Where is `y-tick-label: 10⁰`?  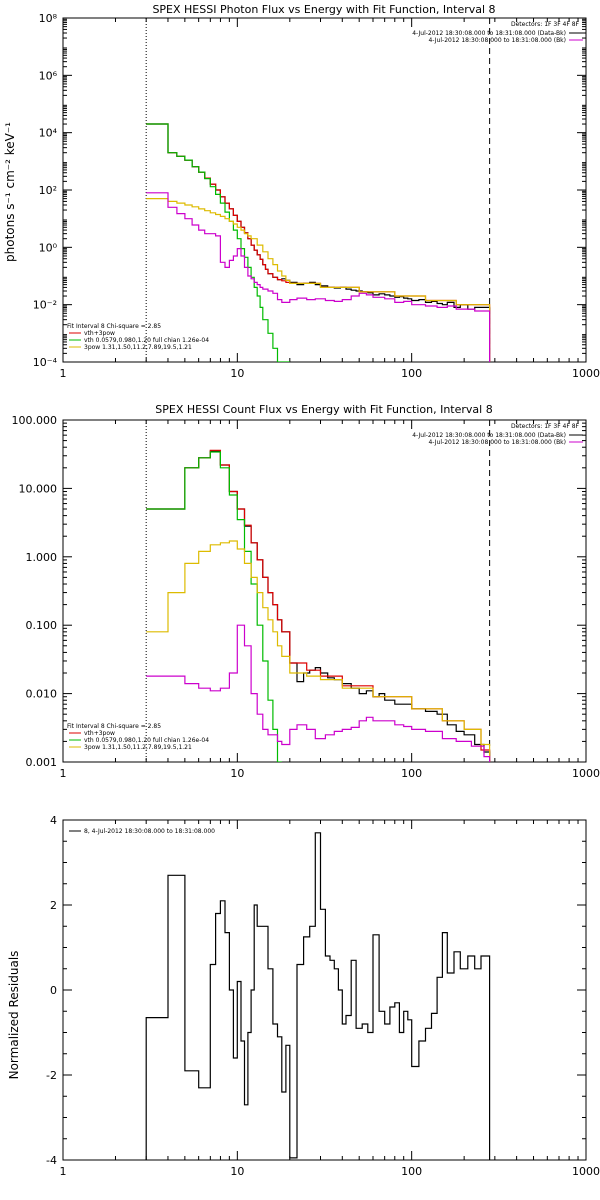
y-tick-label: 10⁰ is located at coordinates (48, 247).